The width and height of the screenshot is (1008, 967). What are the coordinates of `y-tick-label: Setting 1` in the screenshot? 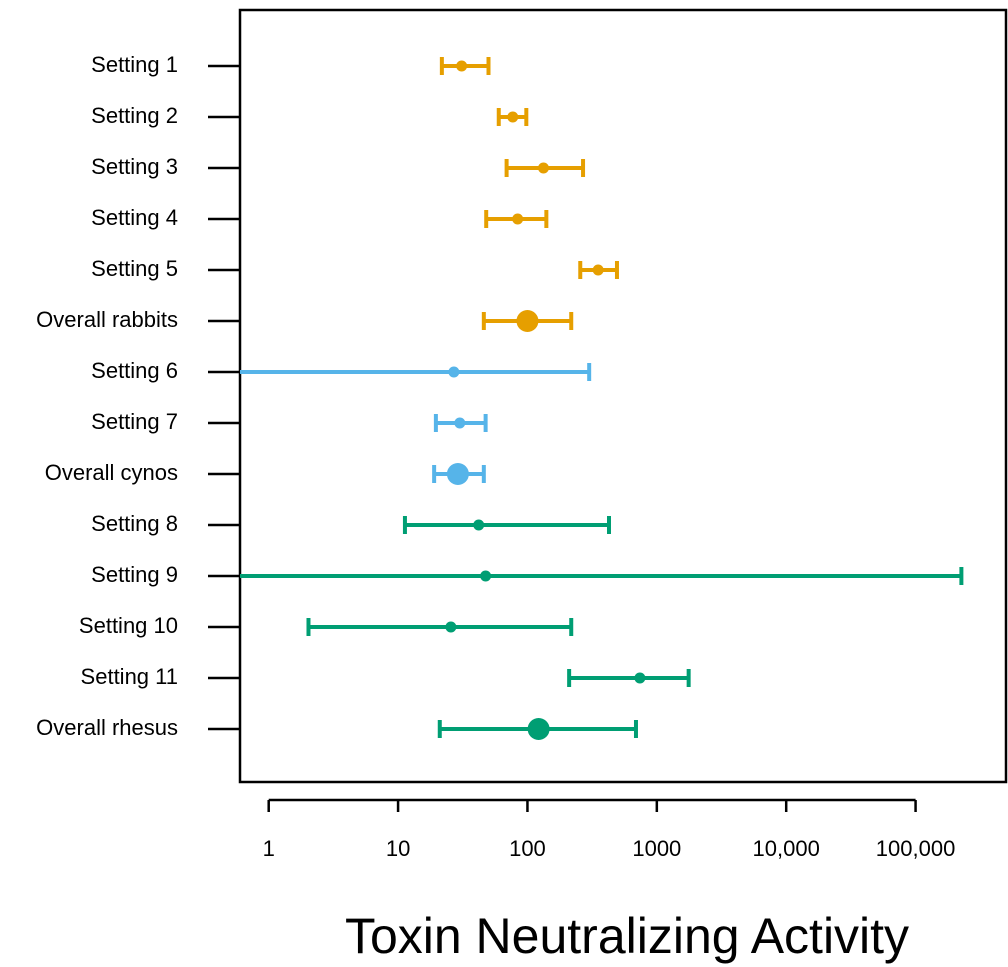 It's located at (134, 64).